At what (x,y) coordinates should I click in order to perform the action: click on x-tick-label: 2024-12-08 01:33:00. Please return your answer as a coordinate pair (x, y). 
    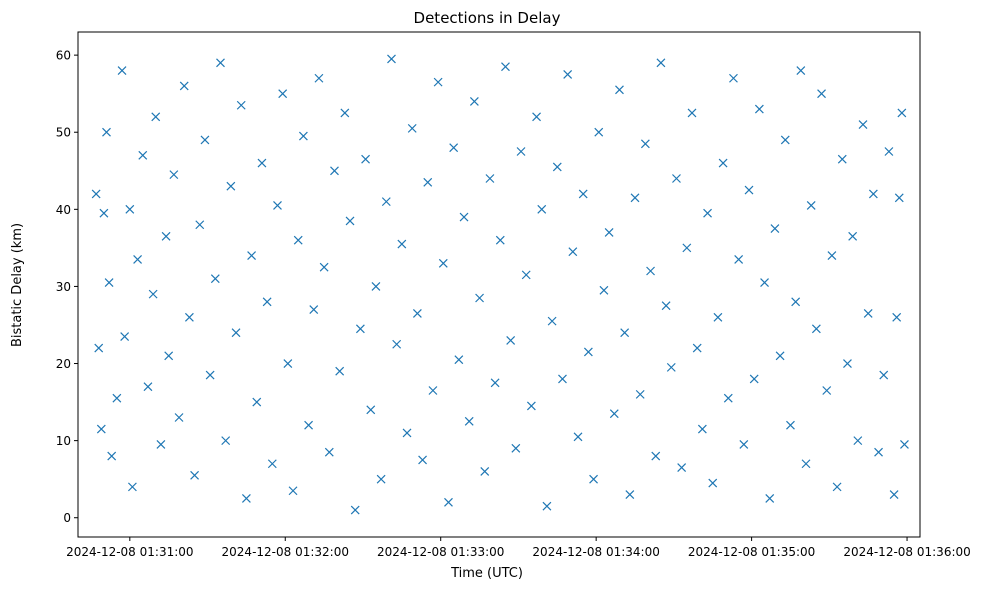
    Looking at the image, I should click on (440, 552).